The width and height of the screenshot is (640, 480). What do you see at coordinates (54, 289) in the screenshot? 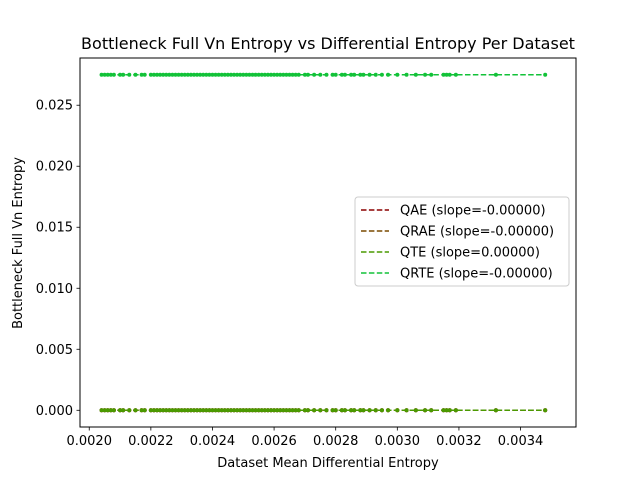
I see `y-tick-label: 0.010` at bounding box center [54, 289].